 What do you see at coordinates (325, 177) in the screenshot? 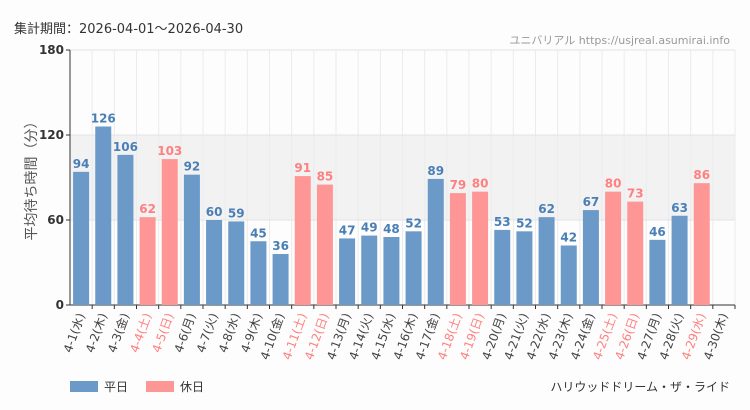
I see `data-label: 85` at bounding box center [325, 177].